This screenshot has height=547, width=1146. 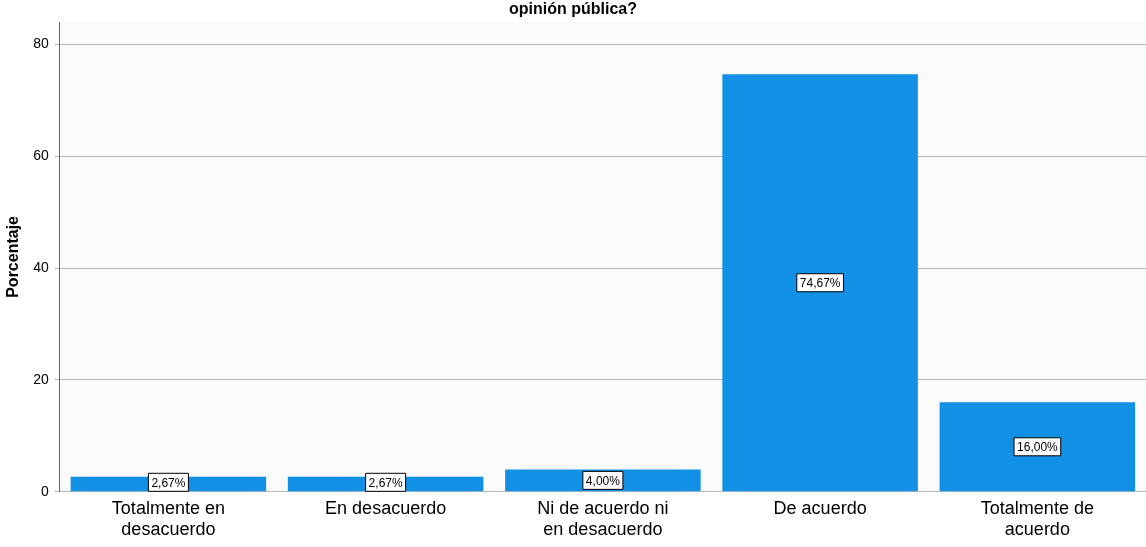 What do you see at coordinates (573, 9) in the screenshot?
I see `chart-title: opinión pública?` at bounding box center [573, 9].